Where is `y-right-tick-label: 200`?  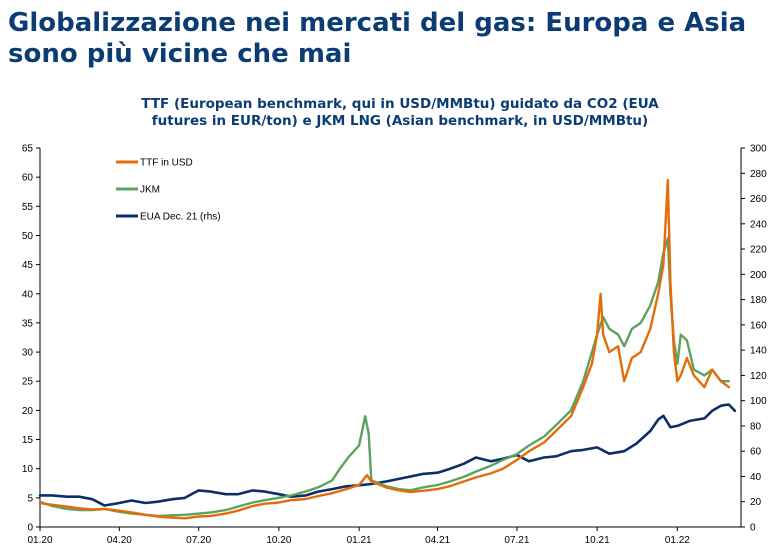
y-right-tick-label: 200 is located at coordinates (758, 275).